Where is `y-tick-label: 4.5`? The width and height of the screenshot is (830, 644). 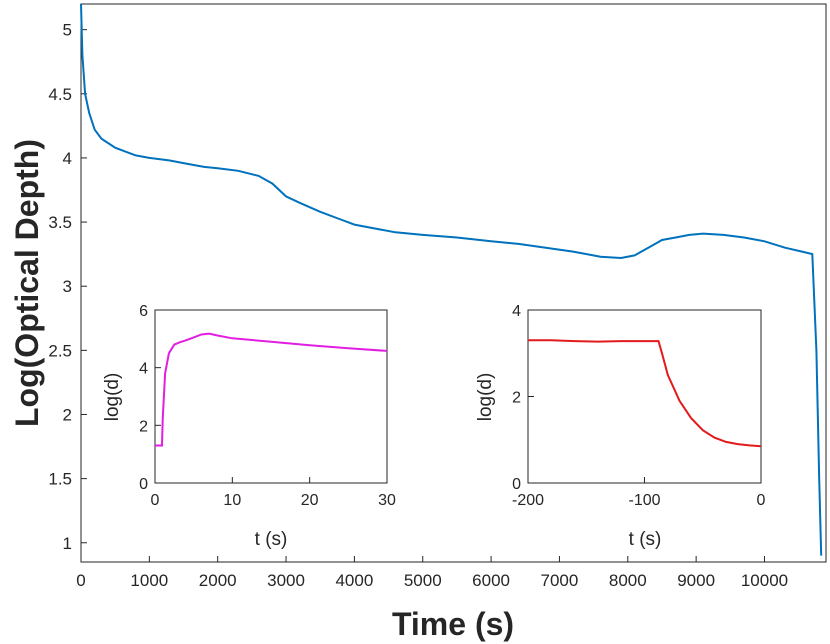 y-tick-label: 4.5 is located at coordinates (60, 94).